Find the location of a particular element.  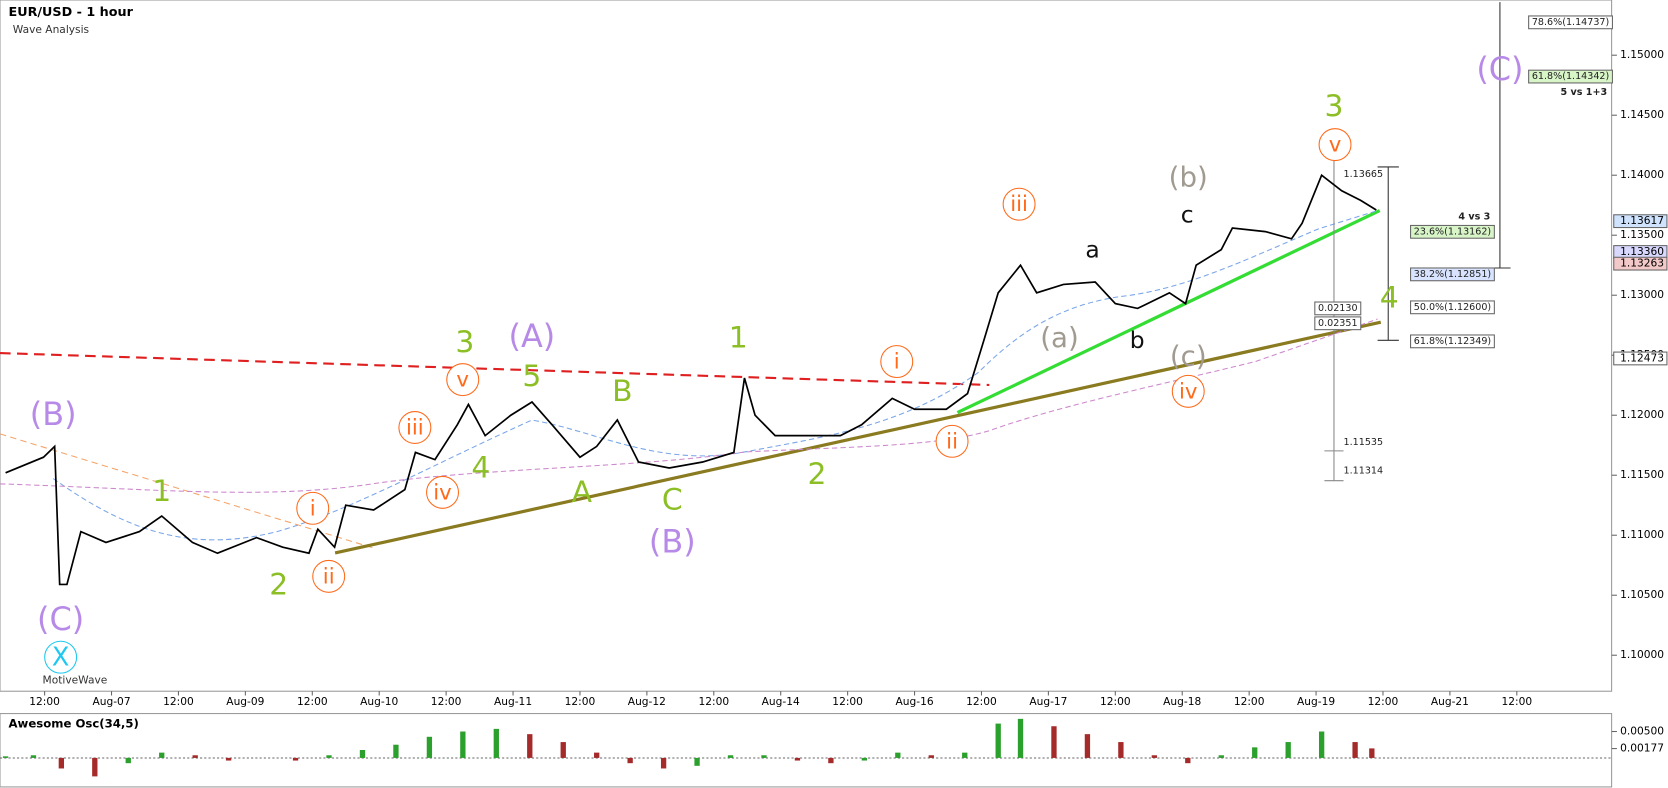

wave-label: ii is located at coordinates (952, 441).